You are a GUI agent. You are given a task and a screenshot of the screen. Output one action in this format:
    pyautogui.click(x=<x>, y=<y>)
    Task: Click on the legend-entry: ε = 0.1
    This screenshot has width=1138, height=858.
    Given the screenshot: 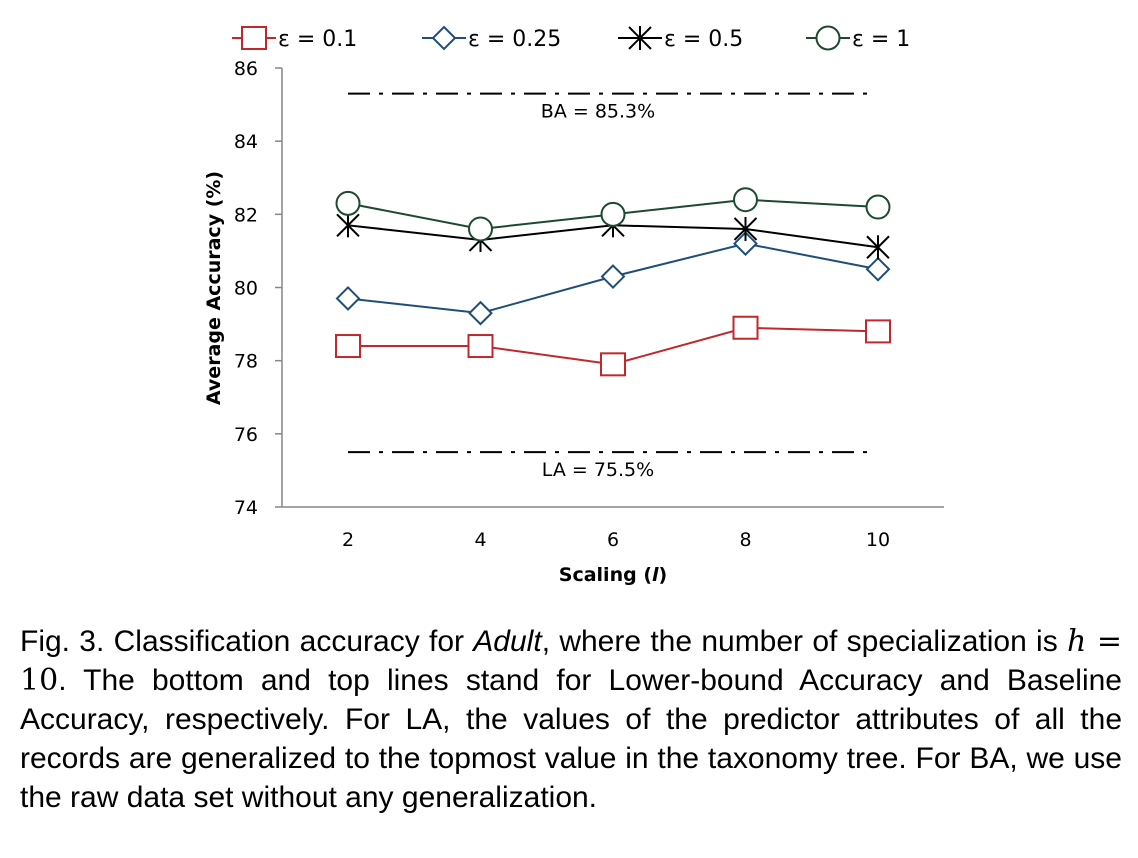 What is the action you would take?
    pyautogui.click(x=294, y=39)
    